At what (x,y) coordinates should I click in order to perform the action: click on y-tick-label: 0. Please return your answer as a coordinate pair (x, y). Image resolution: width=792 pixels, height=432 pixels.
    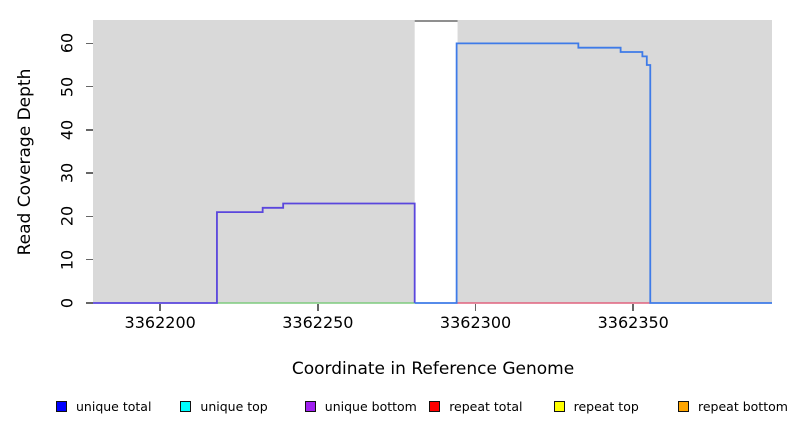
    Looking at the image, I should click on (67, 303).